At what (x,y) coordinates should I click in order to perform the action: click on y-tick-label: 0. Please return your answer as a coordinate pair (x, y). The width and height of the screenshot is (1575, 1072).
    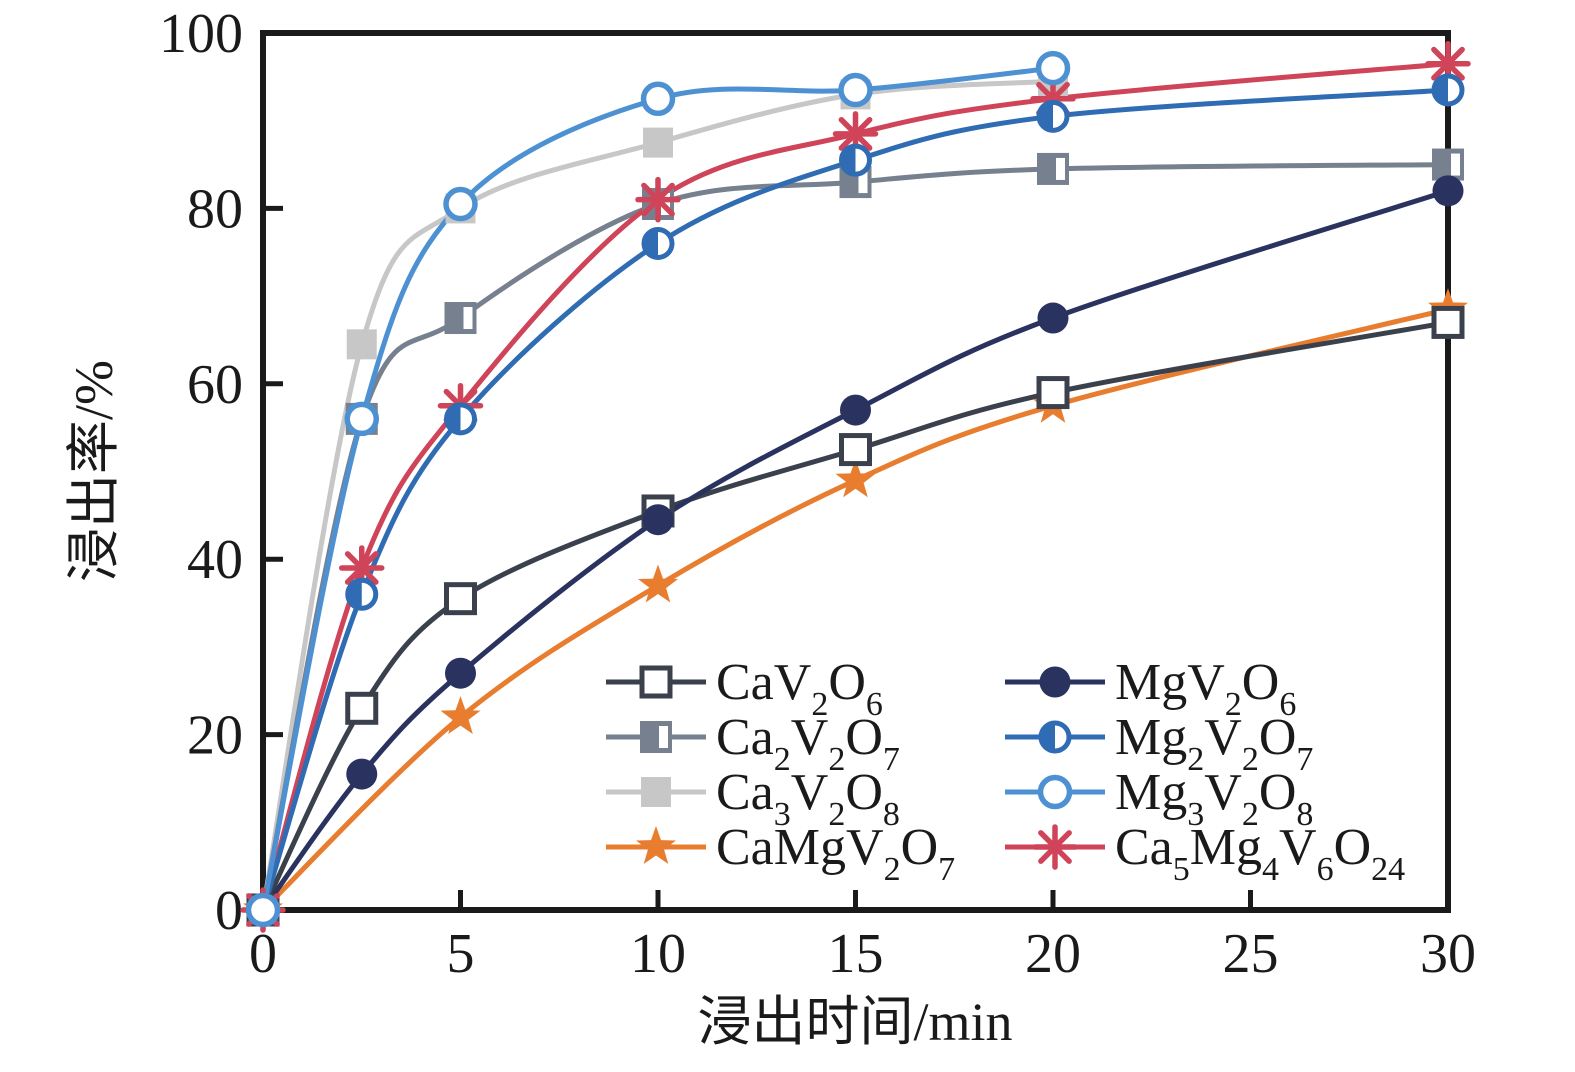
    Looking at the image, I should click on (229, 911).